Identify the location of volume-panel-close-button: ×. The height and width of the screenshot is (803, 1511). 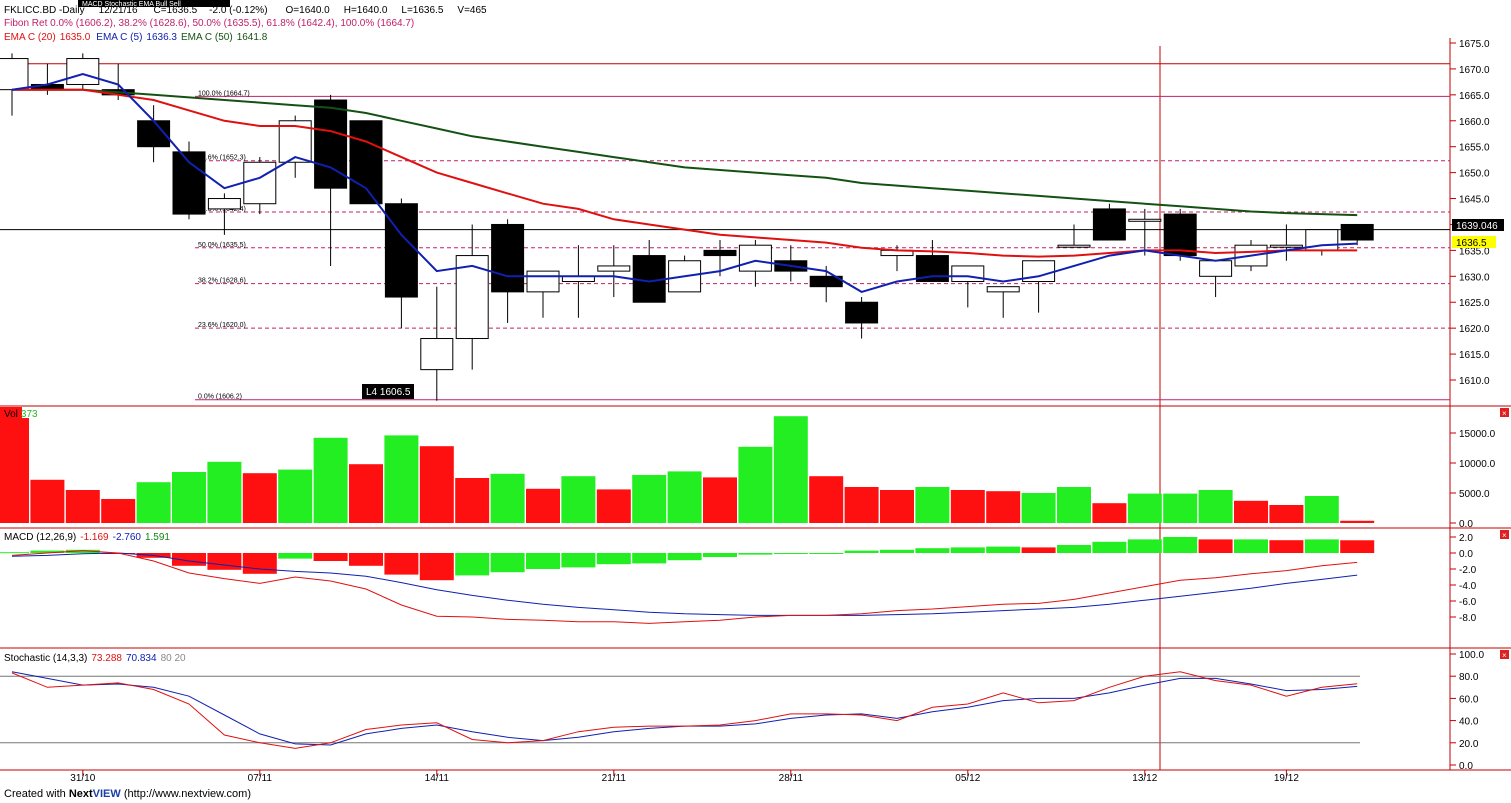
(1504, 413).